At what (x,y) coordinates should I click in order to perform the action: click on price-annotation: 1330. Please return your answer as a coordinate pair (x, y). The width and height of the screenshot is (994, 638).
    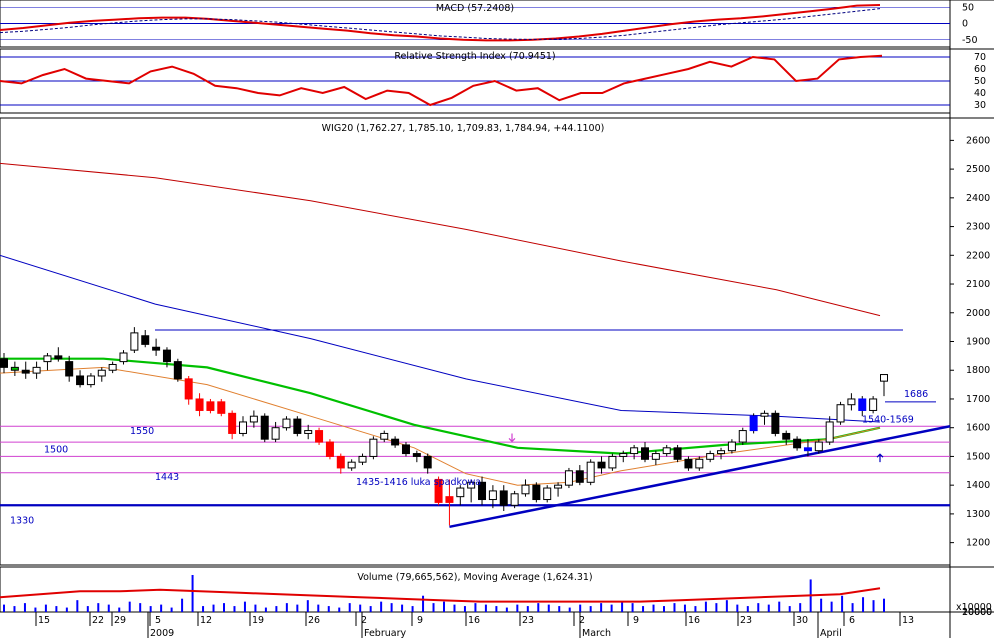
    Looking at the image, I should click on (22, 520).